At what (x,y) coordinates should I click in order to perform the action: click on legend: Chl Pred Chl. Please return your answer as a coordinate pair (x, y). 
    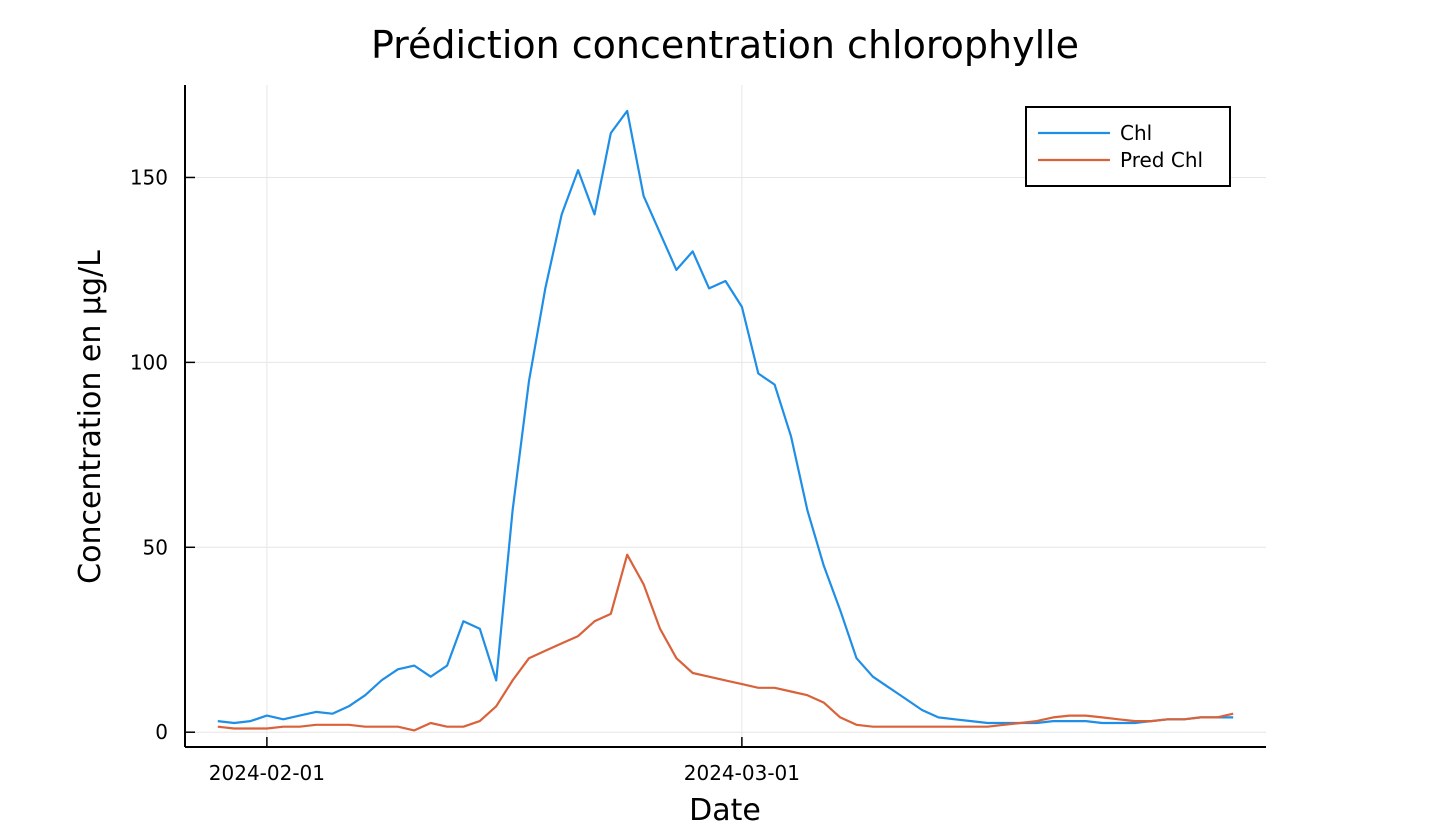
    Looking at the image, I should click on (1128, 146).